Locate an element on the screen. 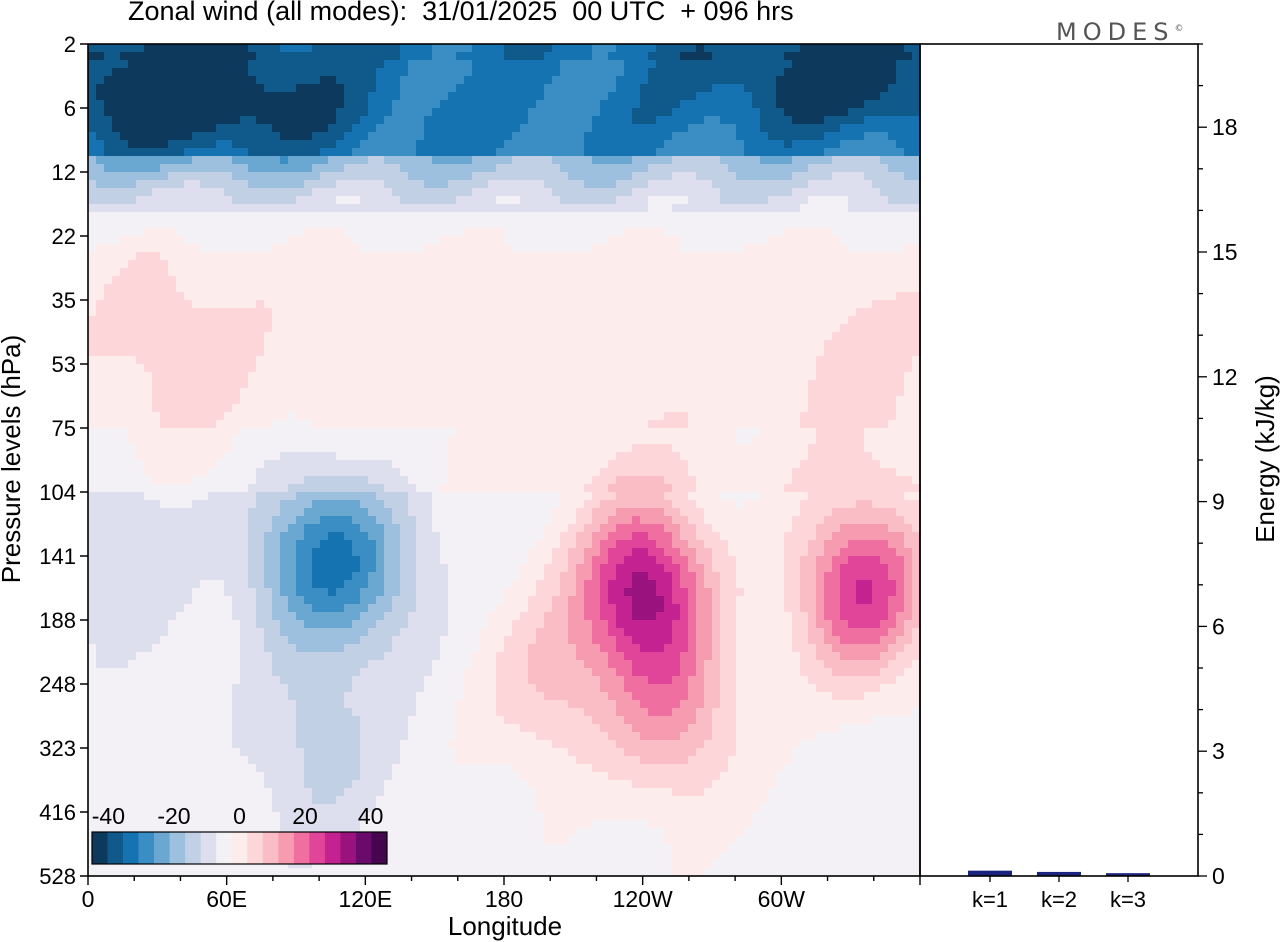  colorbar-label: -20 is located at coordinates (173, 816).